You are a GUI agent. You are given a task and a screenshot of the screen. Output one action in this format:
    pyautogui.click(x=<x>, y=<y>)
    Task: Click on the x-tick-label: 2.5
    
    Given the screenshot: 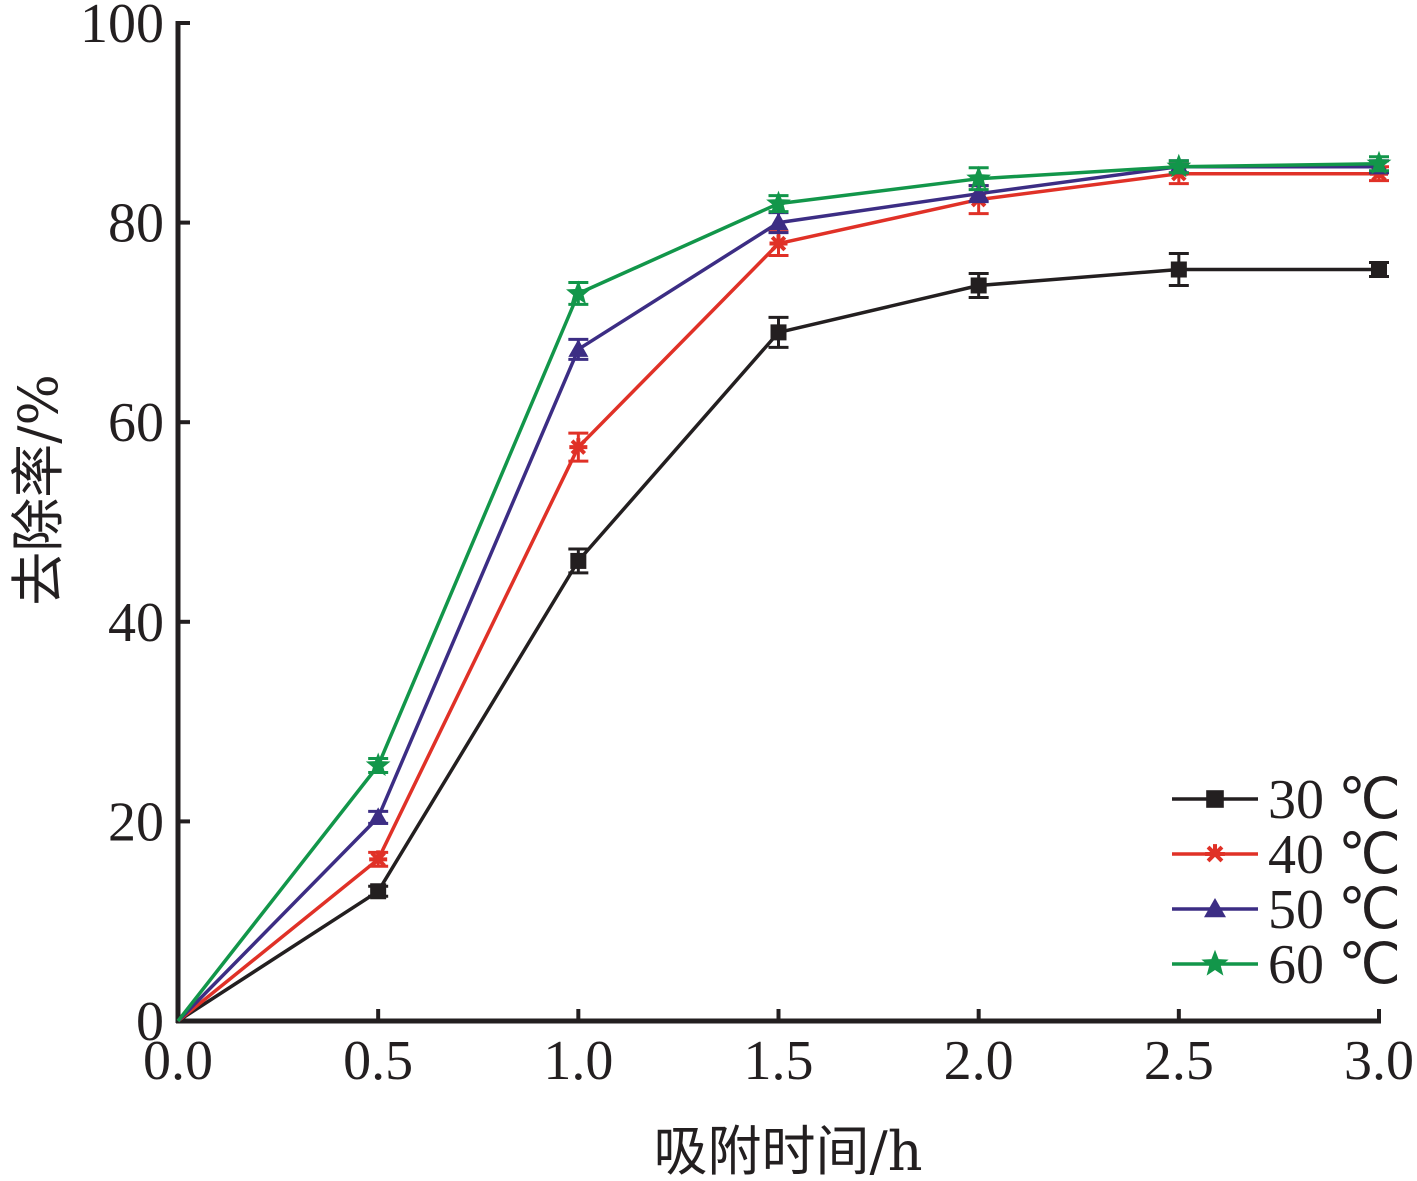 What is the action you would take?
    pyautogui.click(x=1179, y=1061)
    